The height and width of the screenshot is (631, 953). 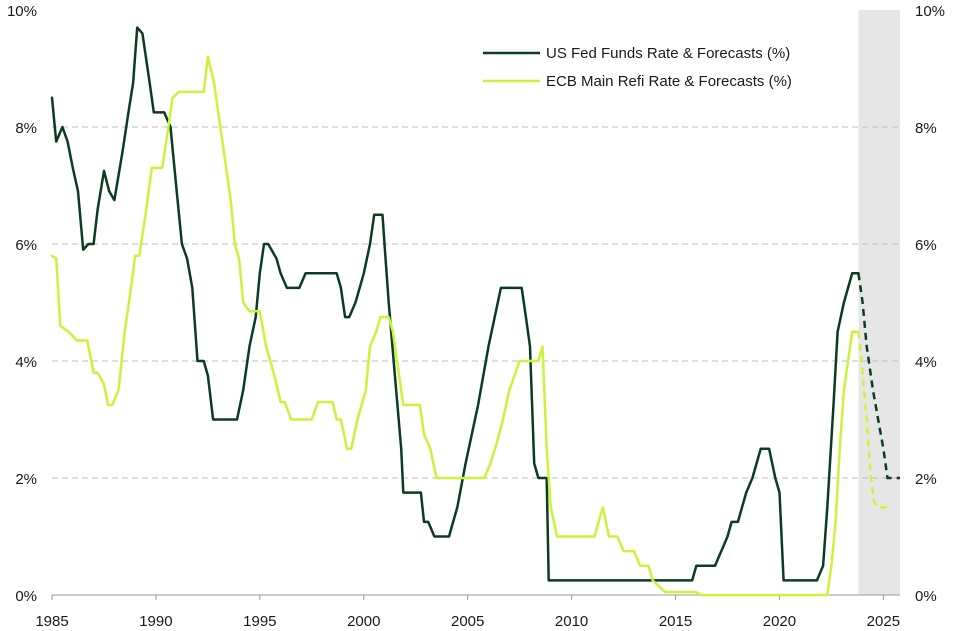 What do you see at coordinates (26, 479) in the screenshot?
I see `y-tick-label-left: 2%` at bounding box center [26, 479].